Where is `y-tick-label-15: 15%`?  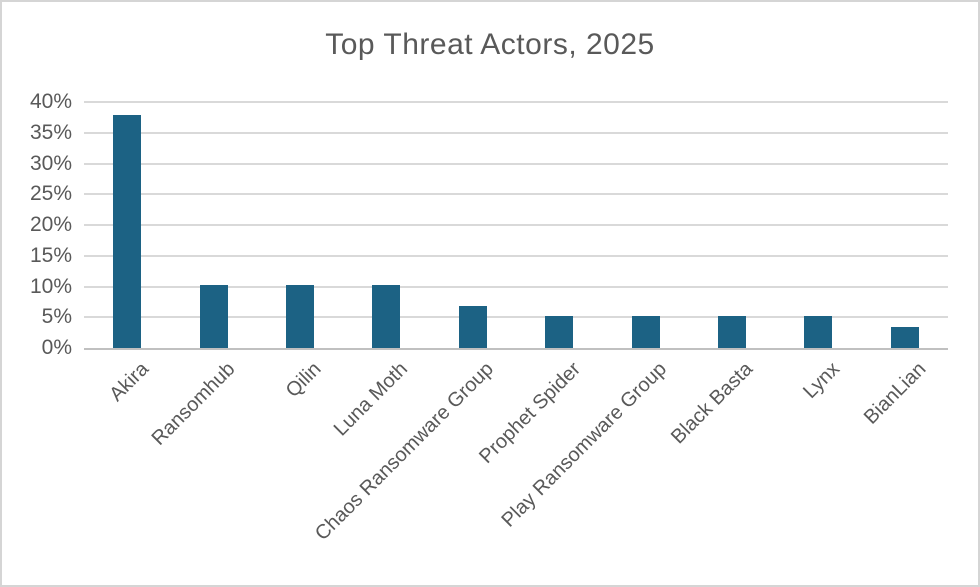 y-tick-label-15: 15% is located at coordinates (50, 255).